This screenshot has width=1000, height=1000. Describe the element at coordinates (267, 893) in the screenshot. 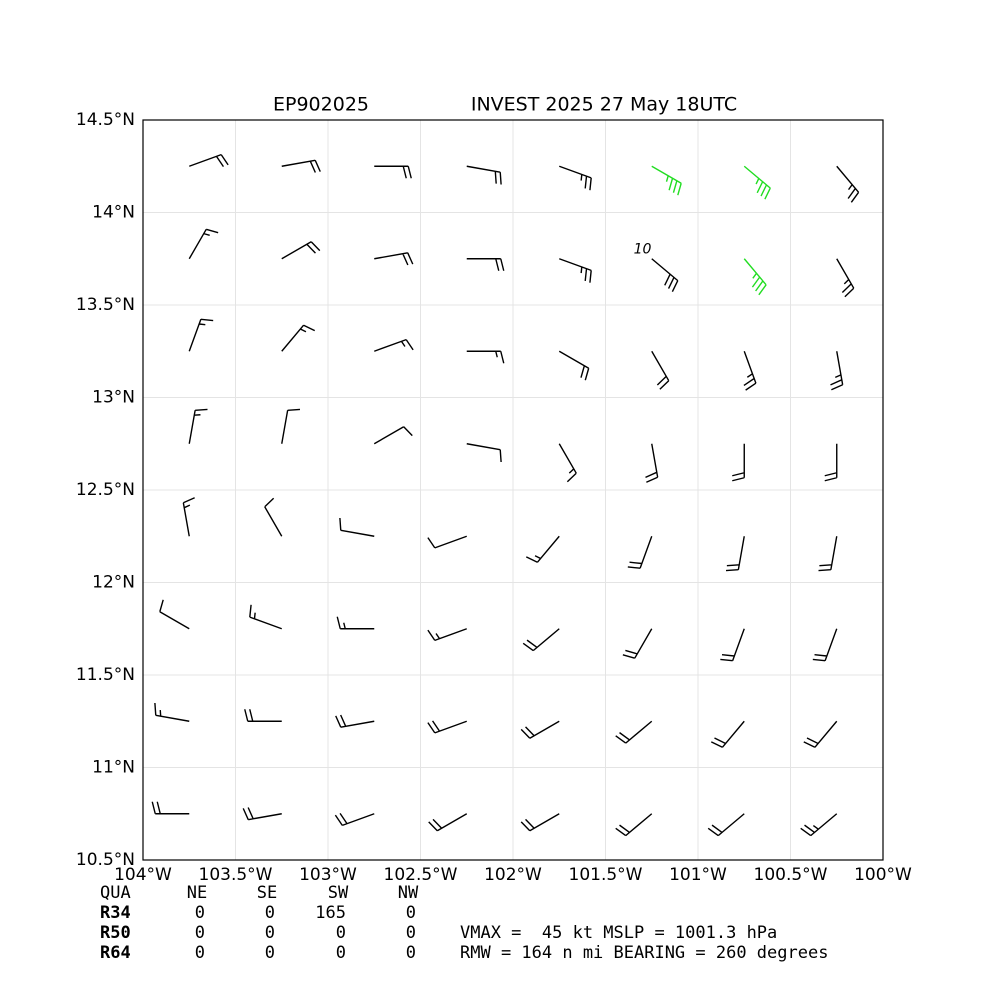

I see `table-header: SE` at that location.